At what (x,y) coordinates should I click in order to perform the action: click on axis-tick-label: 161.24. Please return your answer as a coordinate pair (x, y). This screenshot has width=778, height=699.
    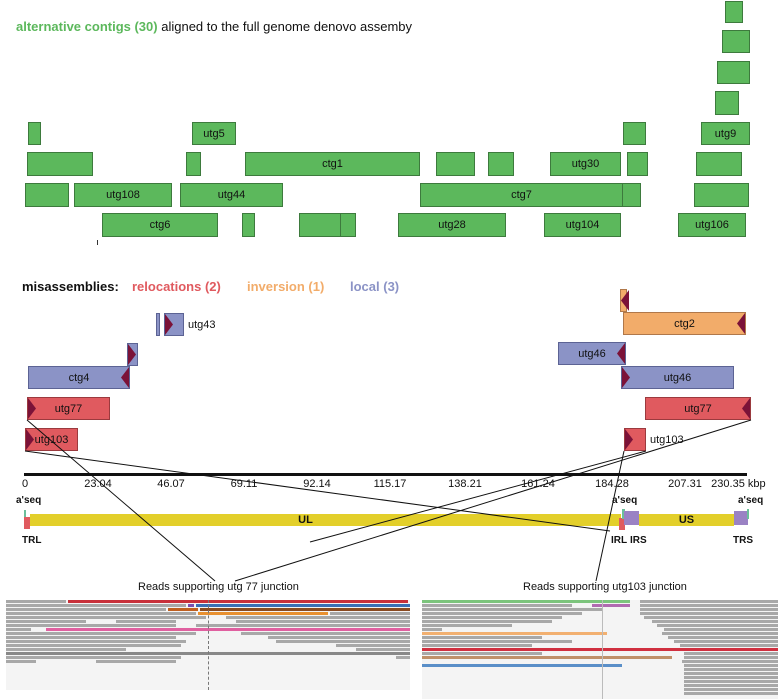
    Looking at the image, I should click on (538, 484).